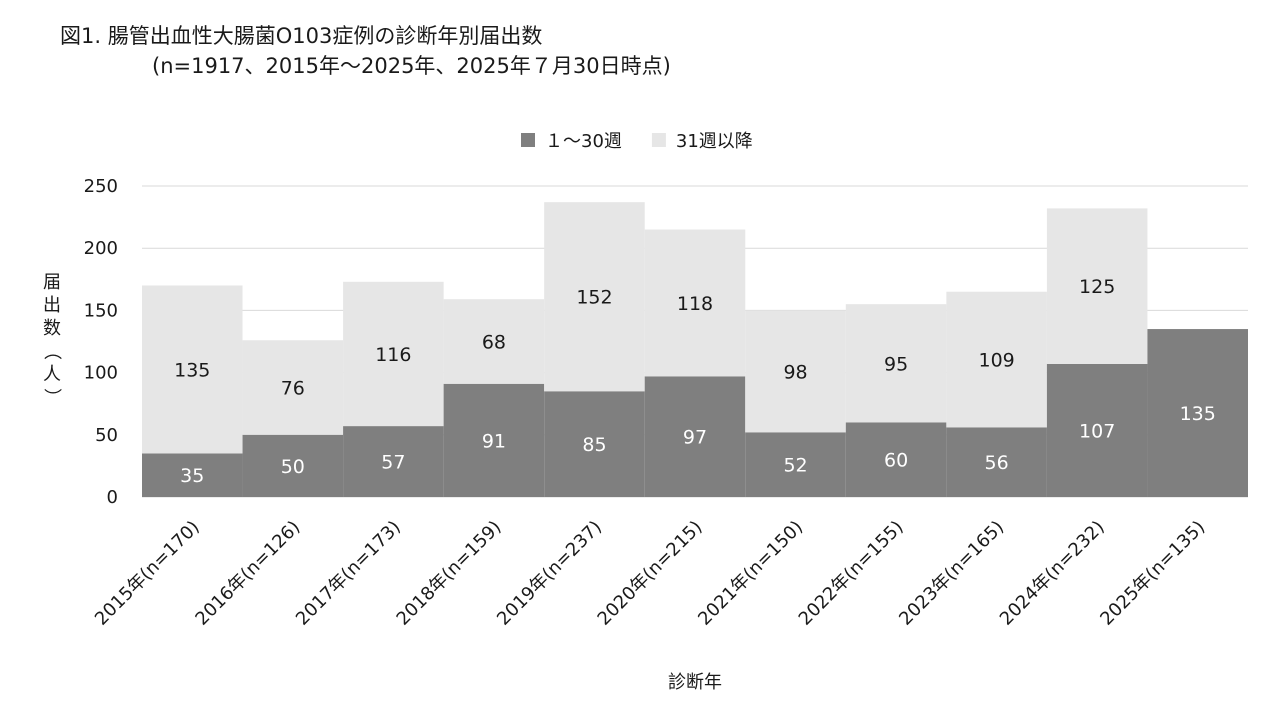 This screenshot has height=720, width=1280. I want to click on data-label: 52, so click(795, 466).